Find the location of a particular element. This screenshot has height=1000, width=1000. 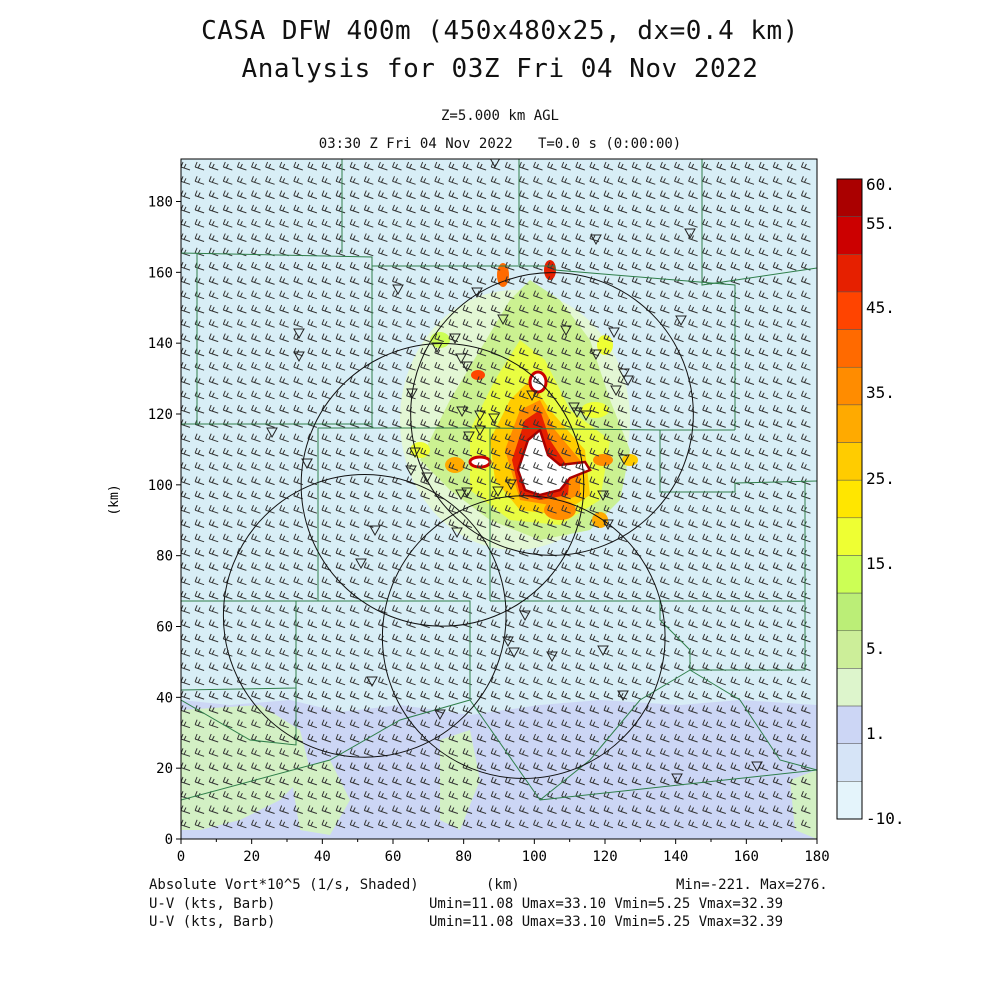

x-tick-label: 20 is located at coordinates (251, 857).